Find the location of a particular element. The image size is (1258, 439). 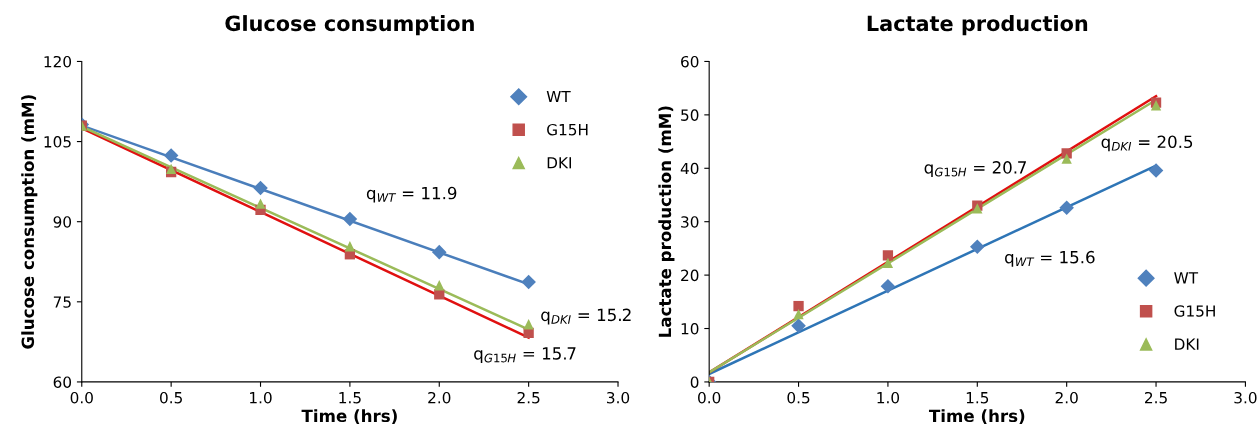

annotation: q$_{G15H}$ = 20.7 is located at coordinates (975, 169).